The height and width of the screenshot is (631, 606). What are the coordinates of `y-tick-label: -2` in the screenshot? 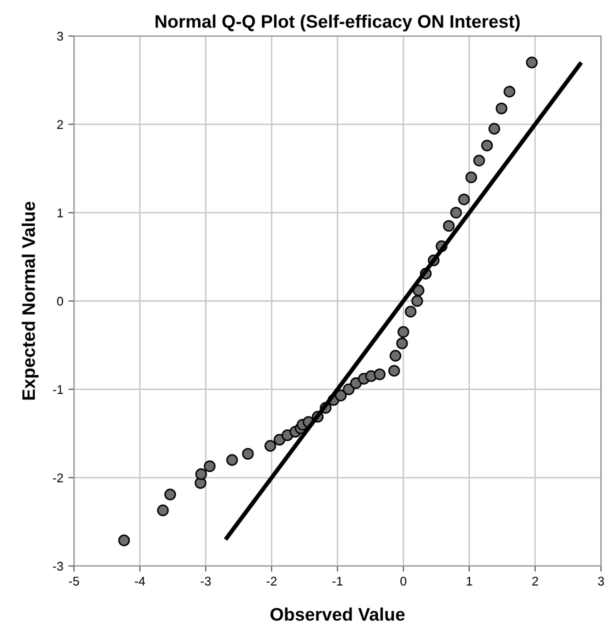 It's located at (58, 477).